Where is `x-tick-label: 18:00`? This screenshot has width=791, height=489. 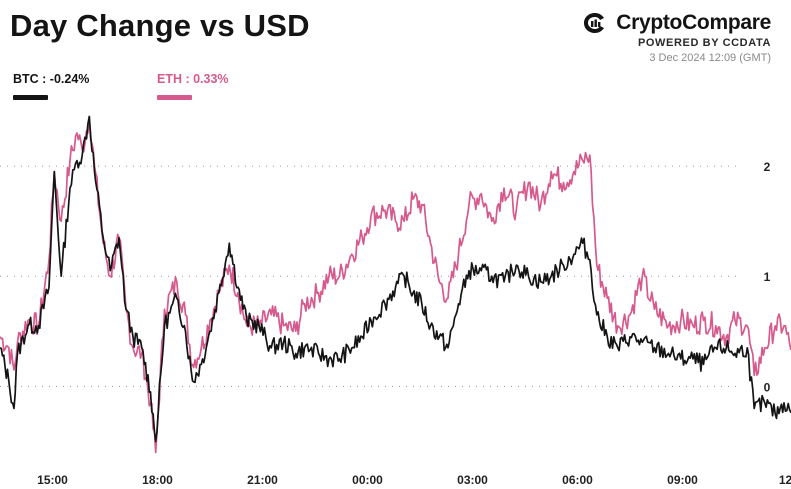 x-tick-label: 18:00 is located at coordinates (157, 480).